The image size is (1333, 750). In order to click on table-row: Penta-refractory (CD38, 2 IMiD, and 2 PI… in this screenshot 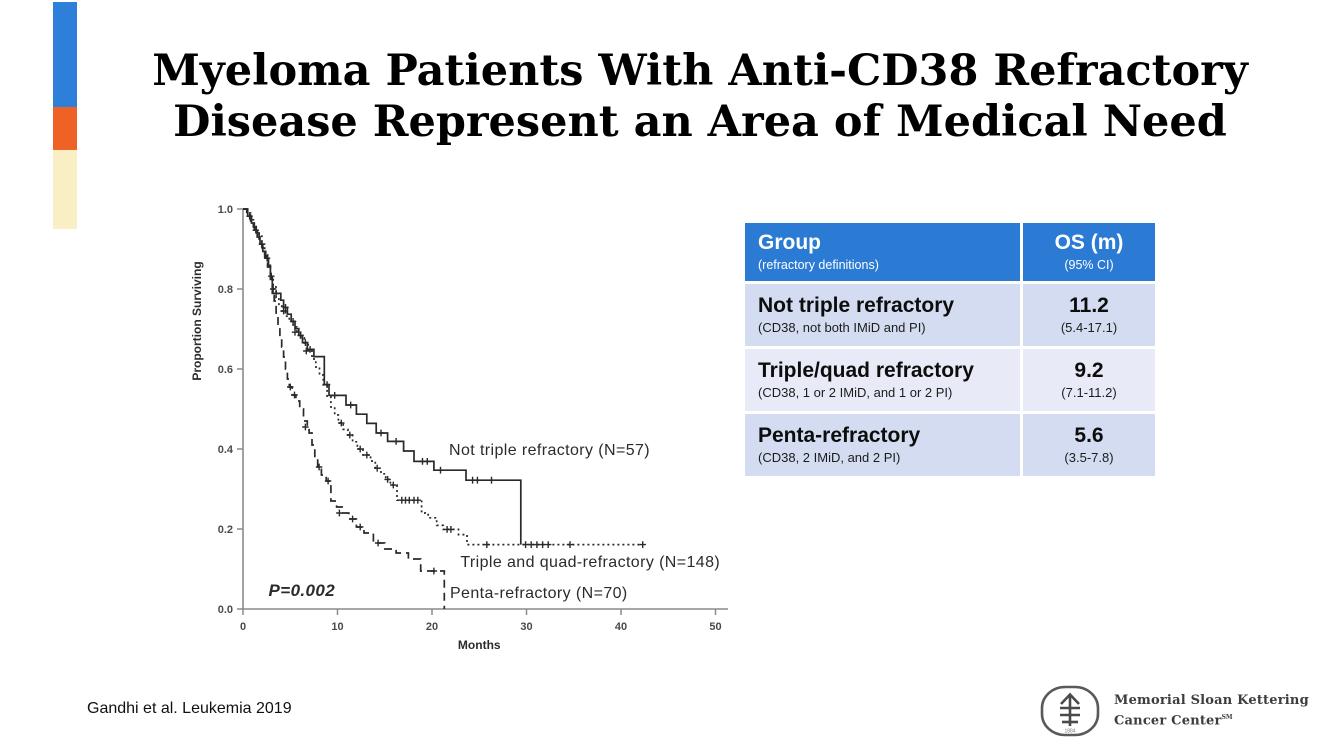, I will do `click(950, 445)`.